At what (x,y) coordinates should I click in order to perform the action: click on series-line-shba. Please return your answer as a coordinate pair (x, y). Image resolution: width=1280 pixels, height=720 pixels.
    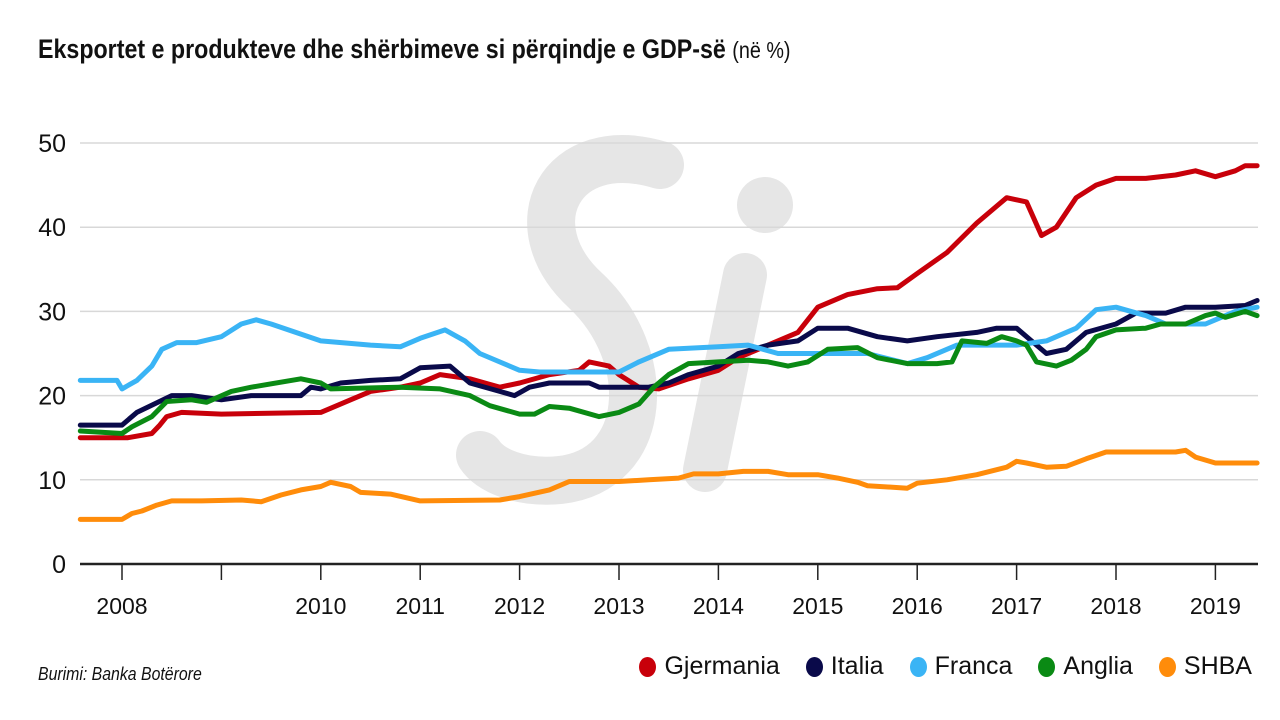
    Looking at the image, I should click on (668, 484).